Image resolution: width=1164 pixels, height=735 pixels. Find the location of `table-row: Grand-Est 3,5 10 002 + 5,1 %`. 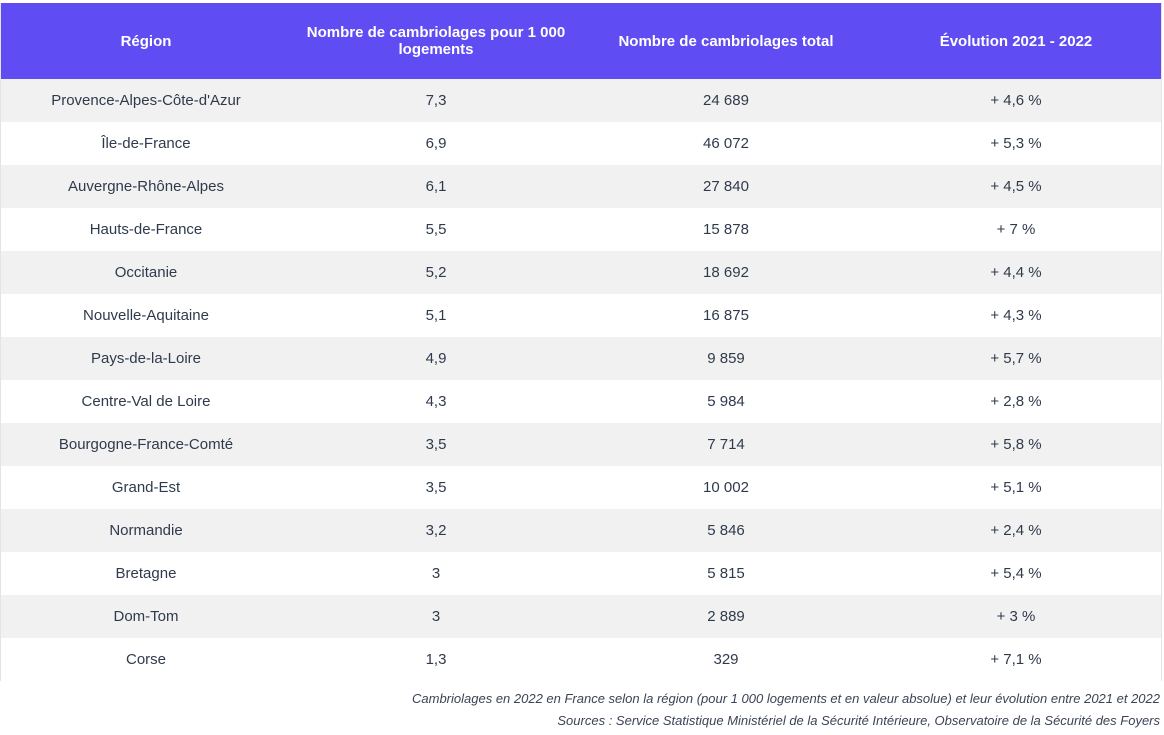

table-row: Grand-Est 3,5 10 002 + 5,1 % is located at coordinates (581, 487).